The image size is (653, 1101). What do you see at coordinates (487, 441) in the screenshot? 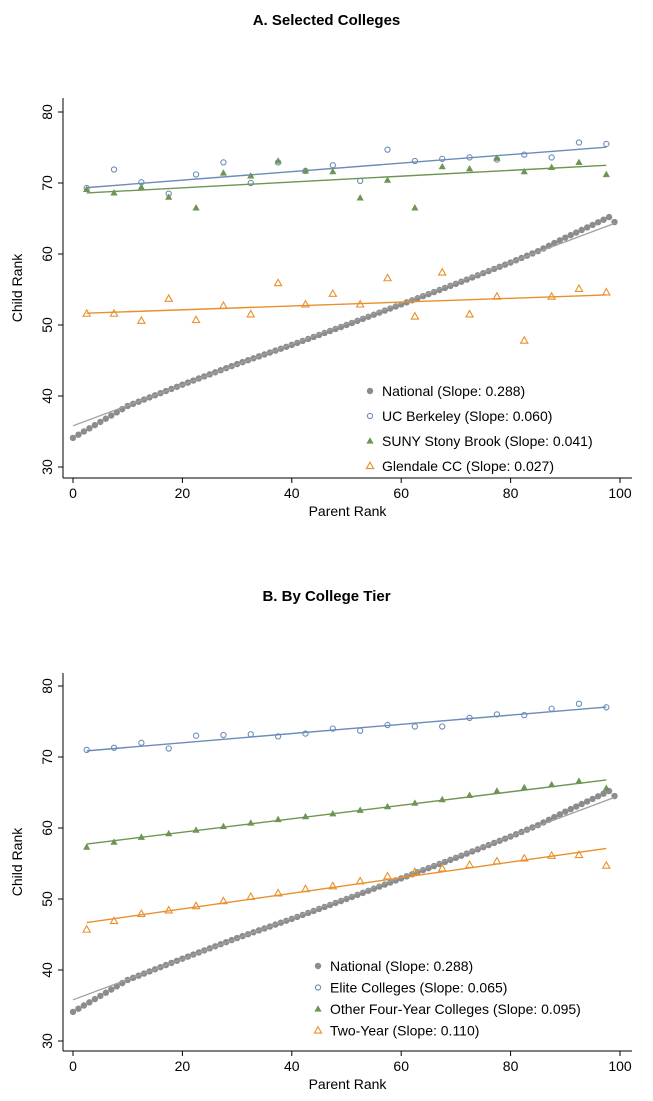
I see `chart0-legend-label: SUNY Stony Brook (Slope: 0.041)` at bounding box center [487, 441].